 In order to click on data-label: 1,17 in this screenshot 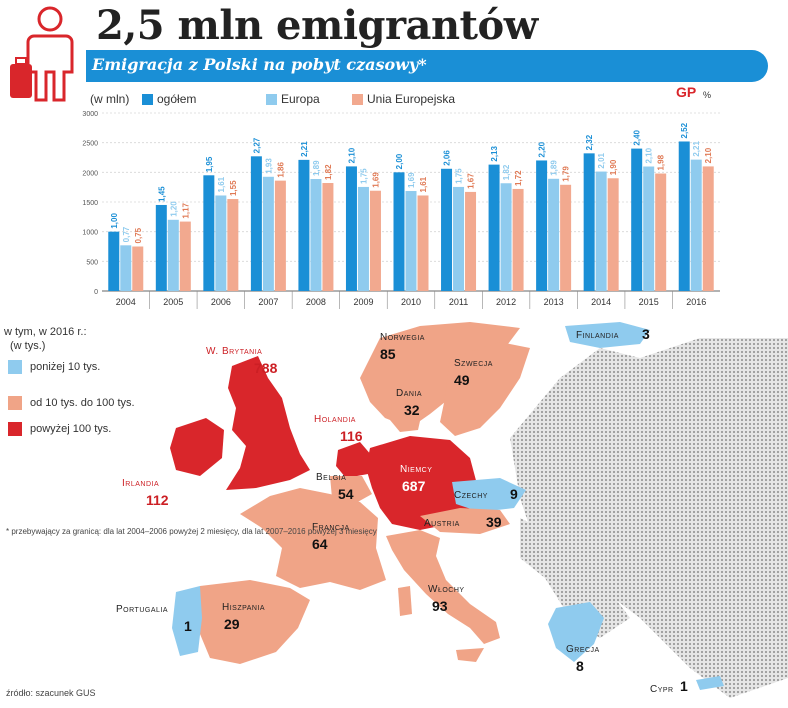, I will do `click(185, 210)`.